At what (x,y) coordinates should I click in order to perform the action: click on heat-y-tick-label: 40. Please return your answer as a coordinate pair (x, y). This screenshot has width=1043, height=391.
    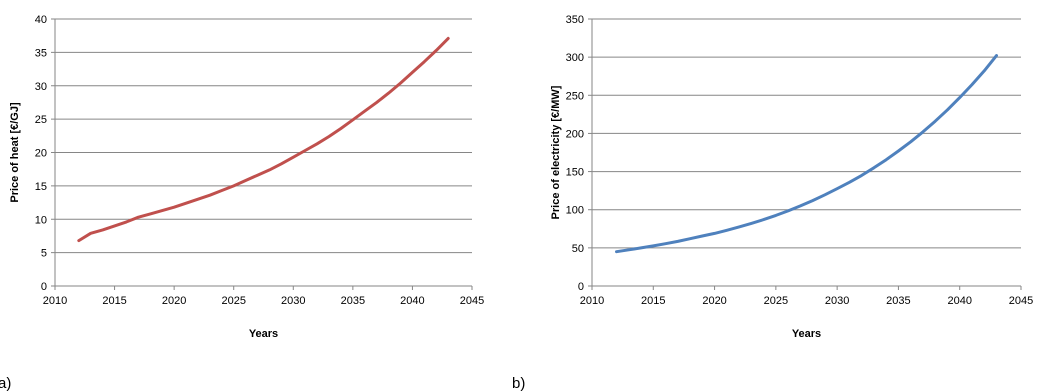
    Looking at the image, I should click on (41, 20).